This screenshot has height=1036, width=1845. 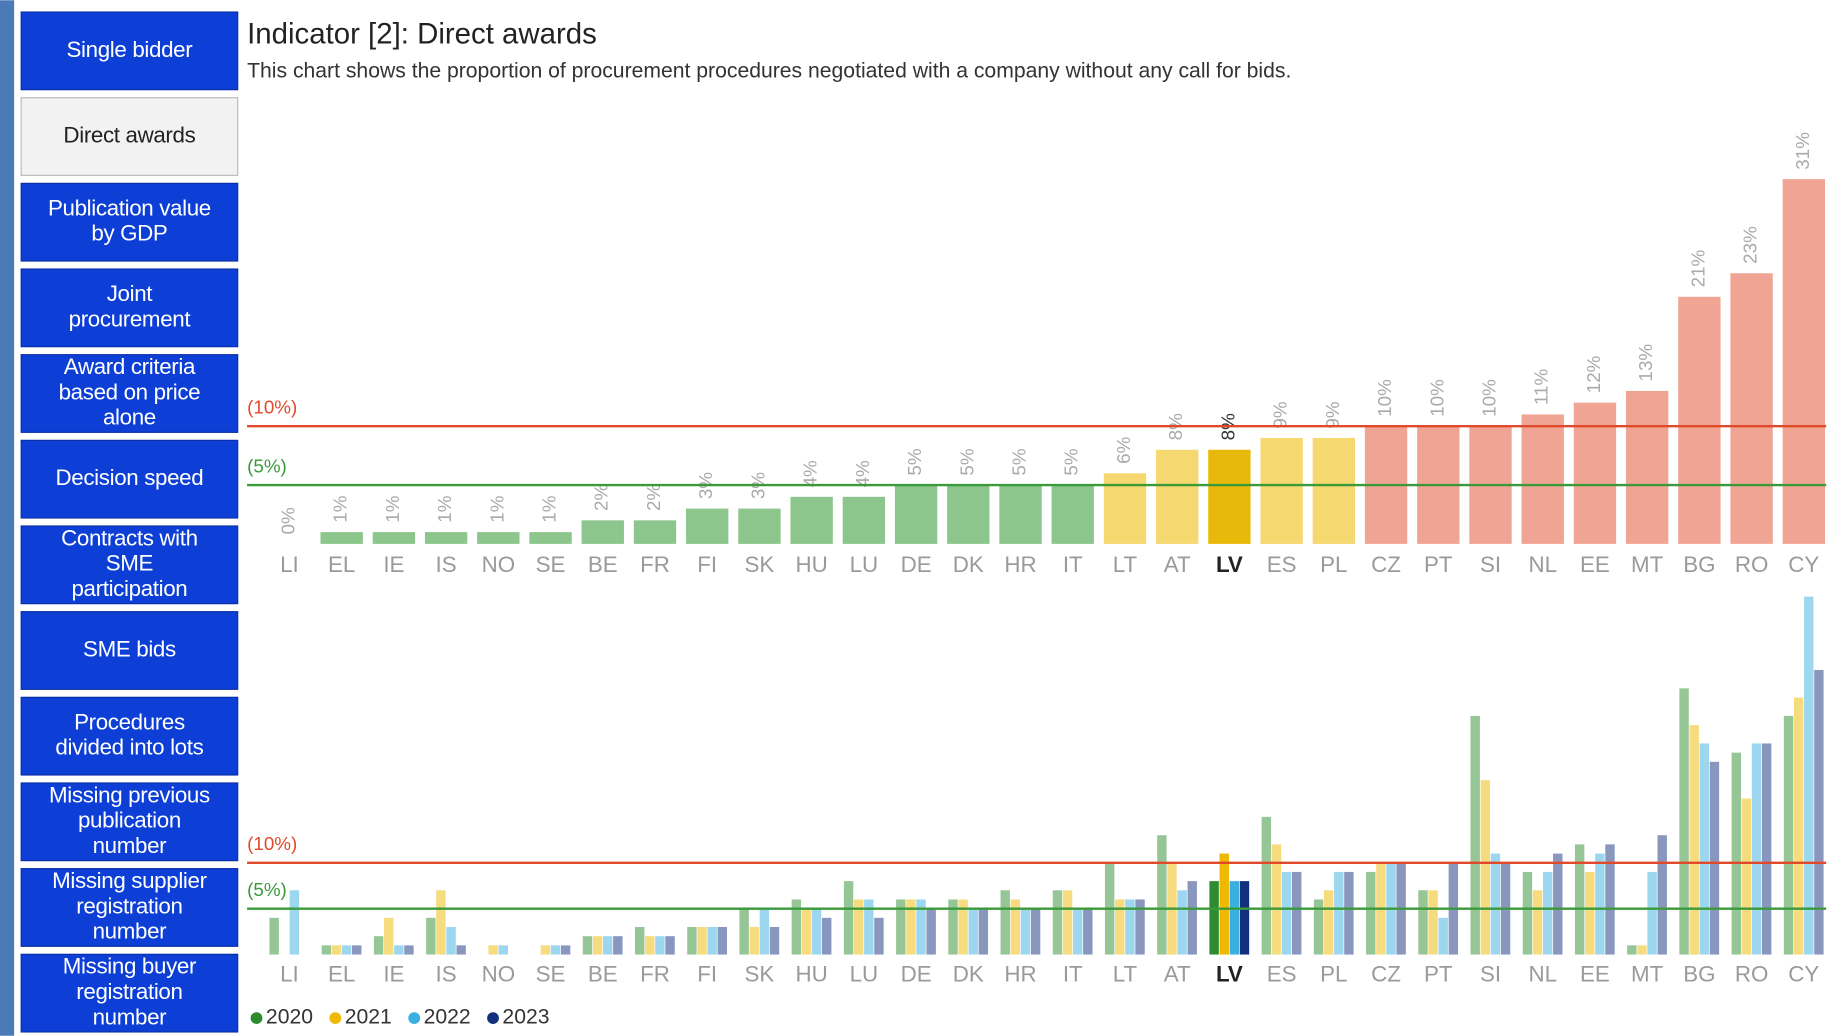 I want to click on x-tick-label: DE, so click(x=916, y=564).